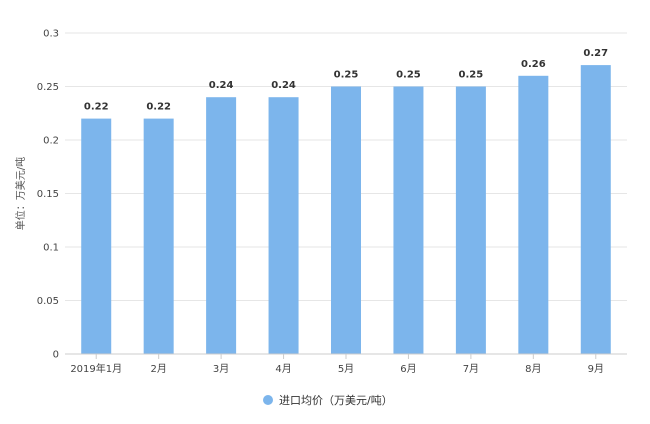  What do you see at coordinates (533, 64) in the screenshot?
I see `data-label: 0.26` at bounding box center [533, 64].